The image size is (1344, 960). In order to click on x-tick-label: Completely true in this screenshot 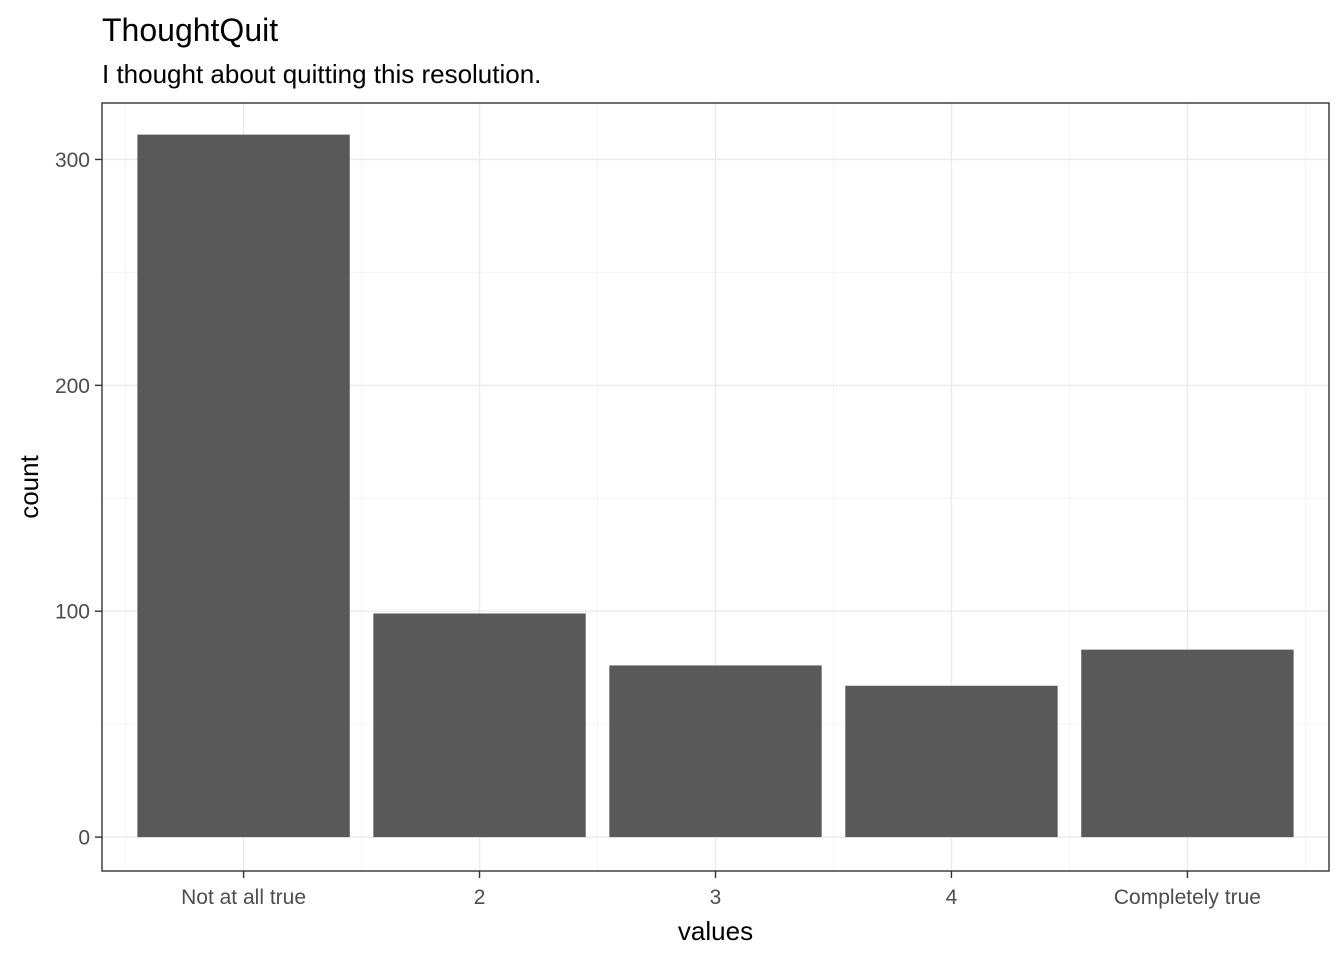, I will do `click(1187, 897)`.